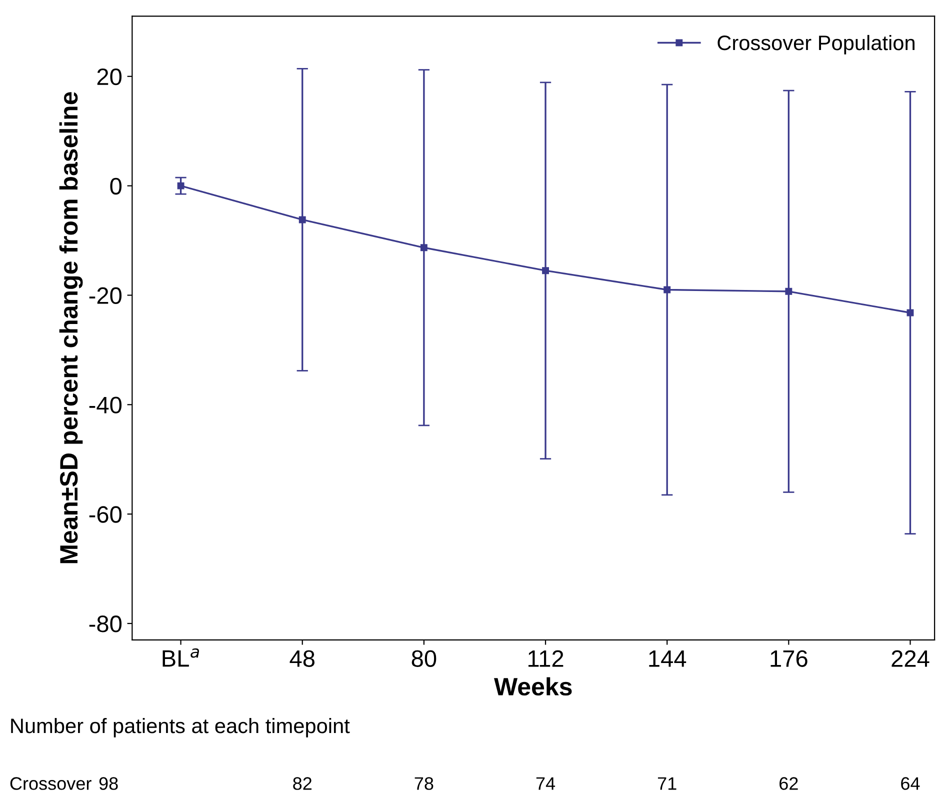  What do you see at coordinates (546, 658) in the screenshot?
I see `x-tick-label: 112` at bounding box center [546, 658].